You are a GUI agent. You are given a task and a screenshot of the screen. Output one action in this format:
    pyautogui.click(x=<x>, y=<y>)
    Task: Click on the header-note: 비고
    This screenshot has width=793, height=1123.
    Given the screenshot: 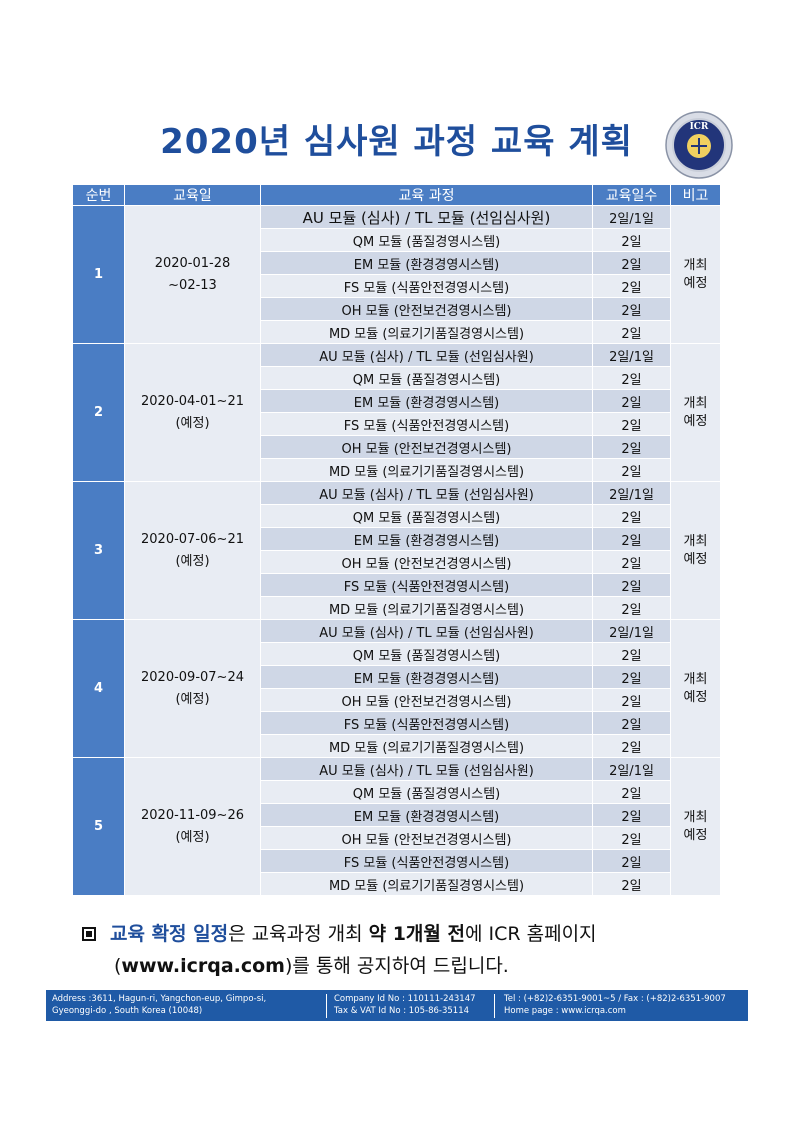 What is the action you would take?
    pyautogui.click(x=695, y=195)
    